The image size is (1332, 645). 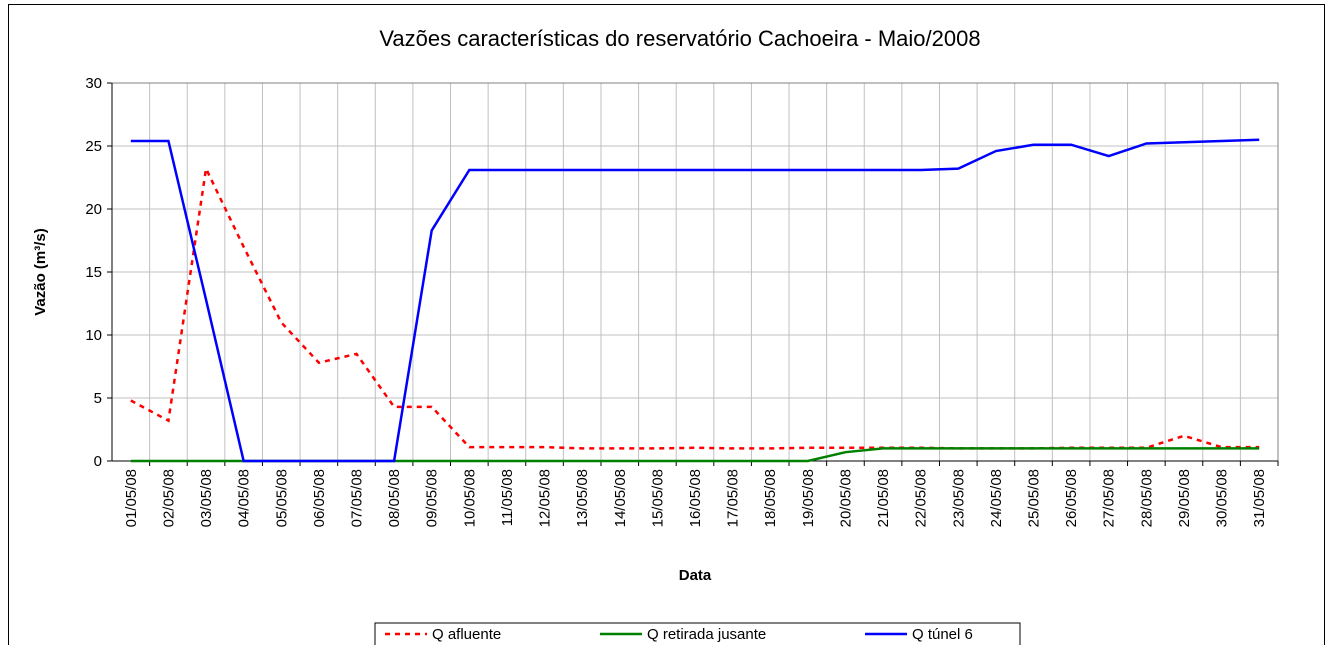 What do you see at coordinates (845, 498) in the screenshot?
I see `x-tick-label: 20/05/08` at bounding box center [845, 498].